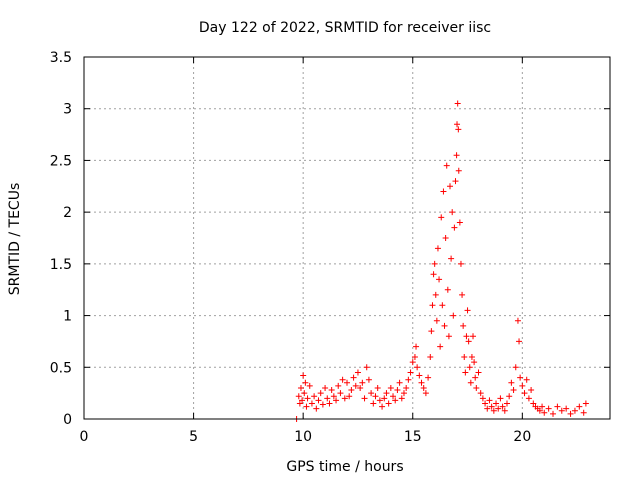 The width and height of the screenshot is (640, 480). I want to click on y-tick-label: 0, so click(67, 420).